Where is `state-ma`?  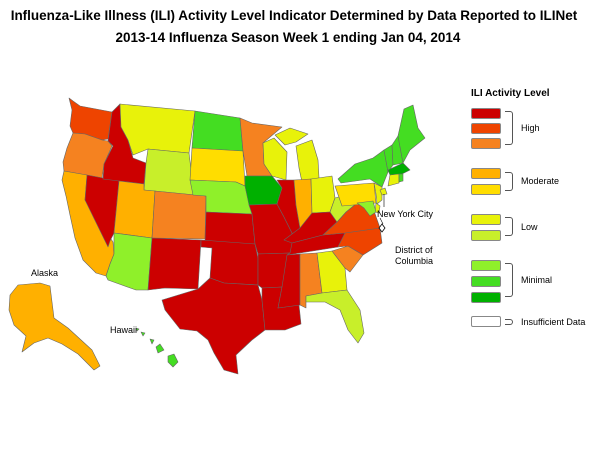
state-ma is located at coordinates (399, 169).